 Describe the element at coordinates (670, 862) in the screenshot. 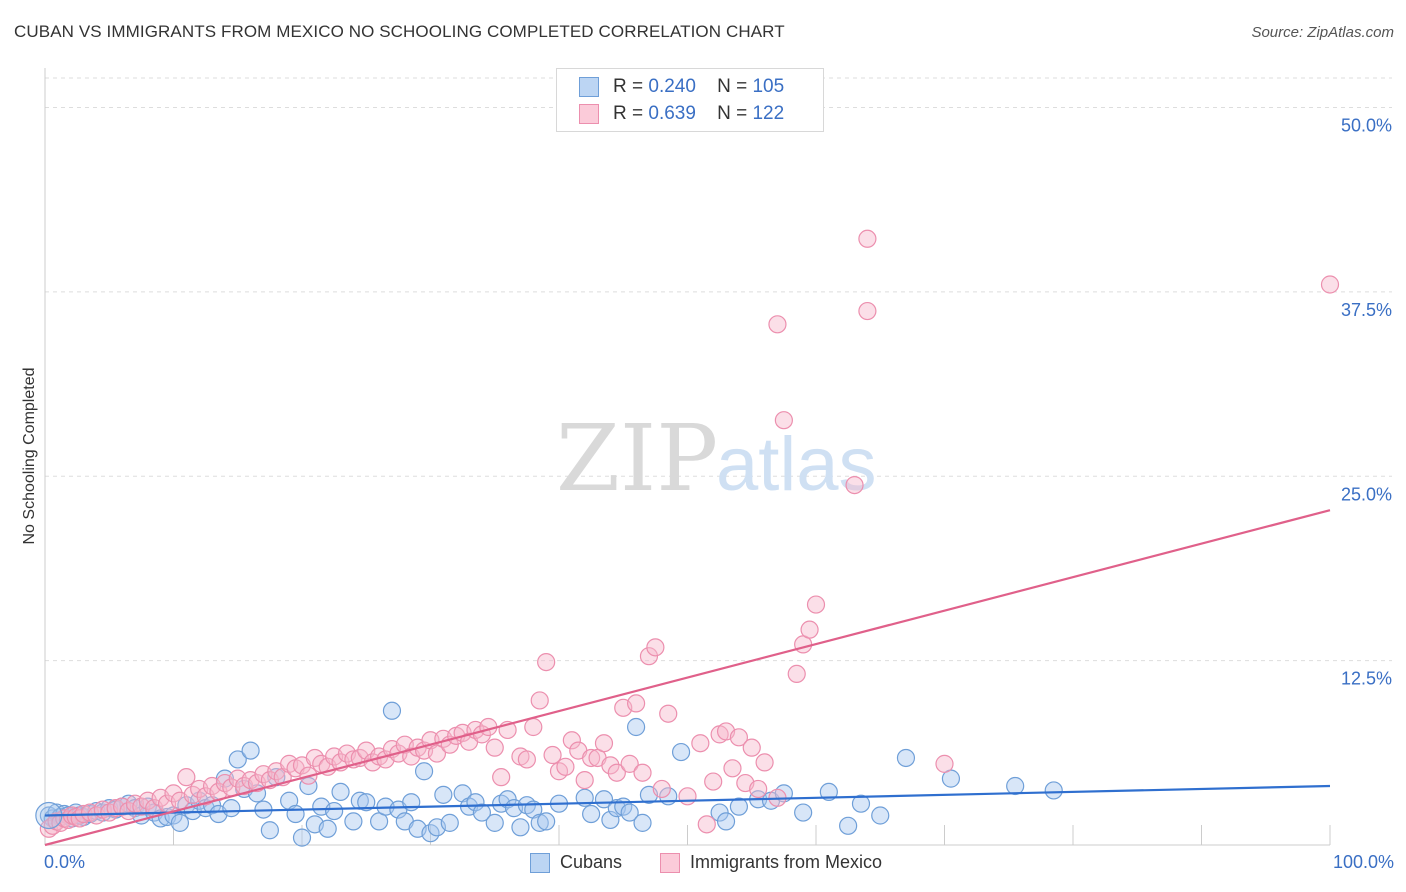

I see `mexico-legend-swatch` at that location.